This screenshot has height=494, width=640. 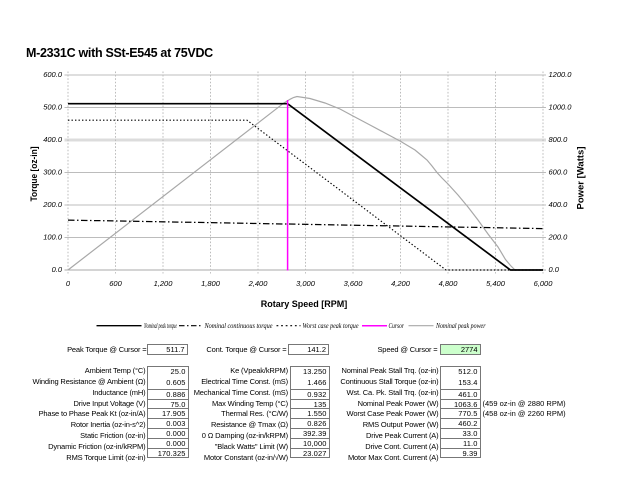 I want to click on svg-text: Torque [oz-in], so click(x=34, y=174).